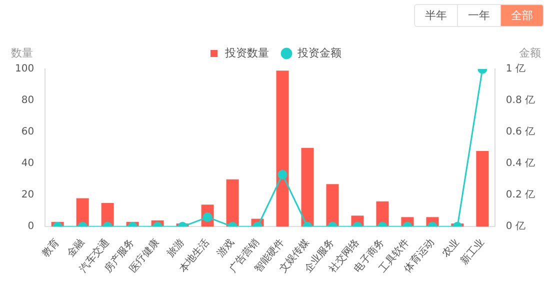 This screenshot has height=285, width=550. Describe the element at coordinates (246, 53) in the screenshot. I see `legend-label: 投资数量` at that location.